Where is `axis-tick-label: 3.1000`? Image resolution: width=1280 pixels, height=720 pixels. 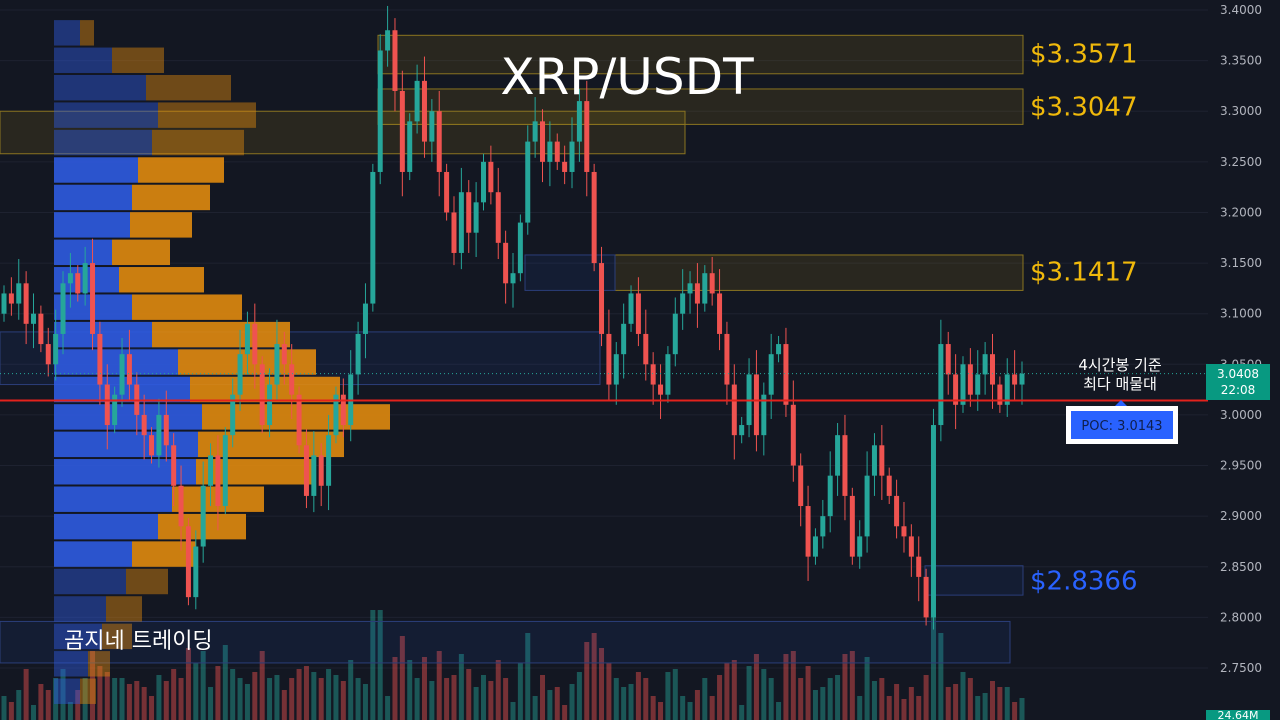 axis-tick-label: 3.1000 is located at coordinates (1241, 314).